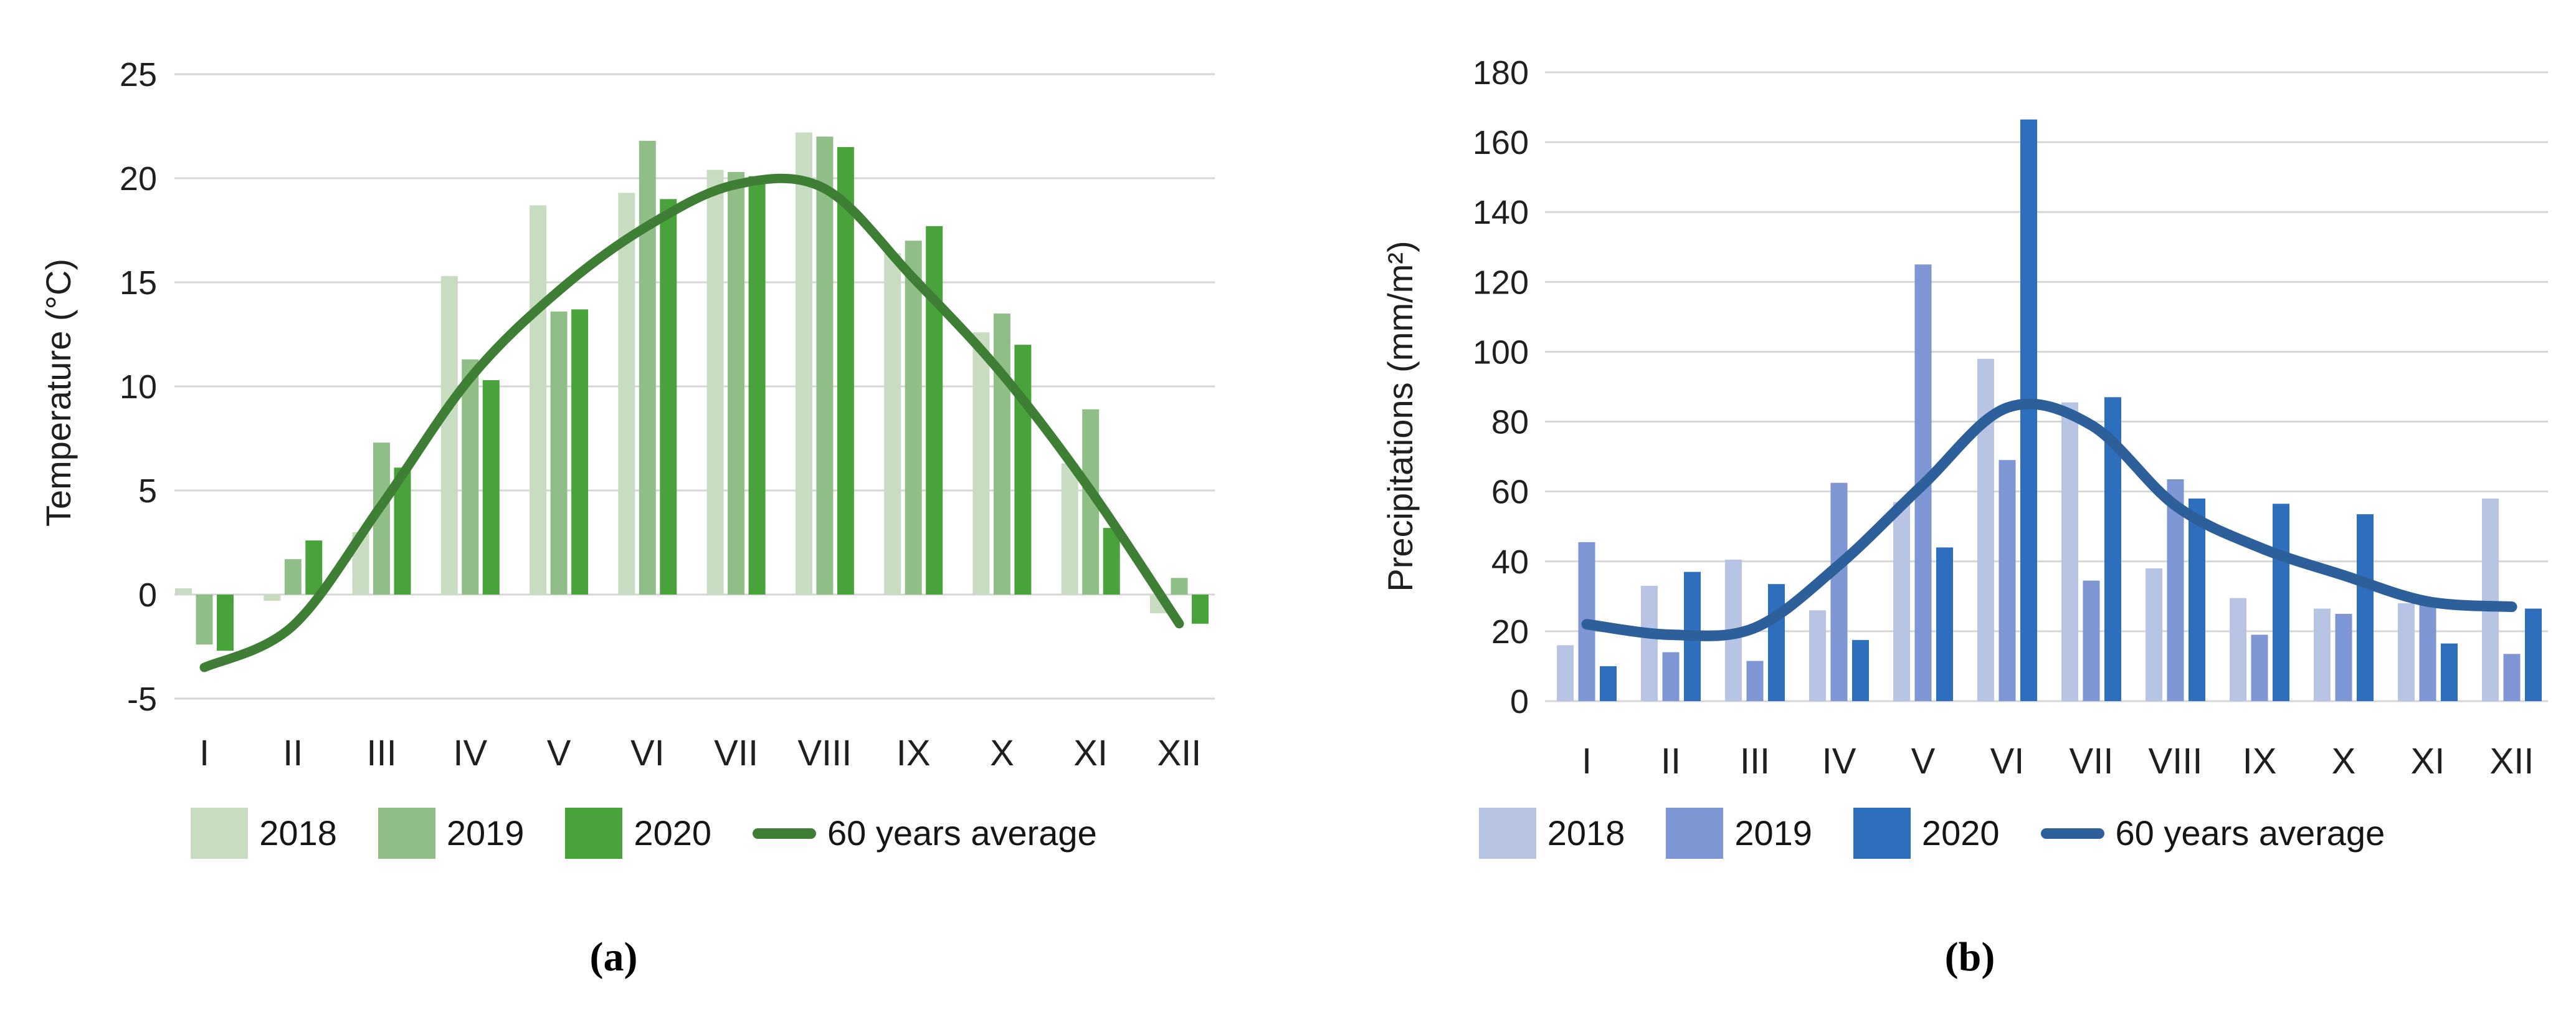  I want to click on x-tick-label: VI, so click(2007, 761).